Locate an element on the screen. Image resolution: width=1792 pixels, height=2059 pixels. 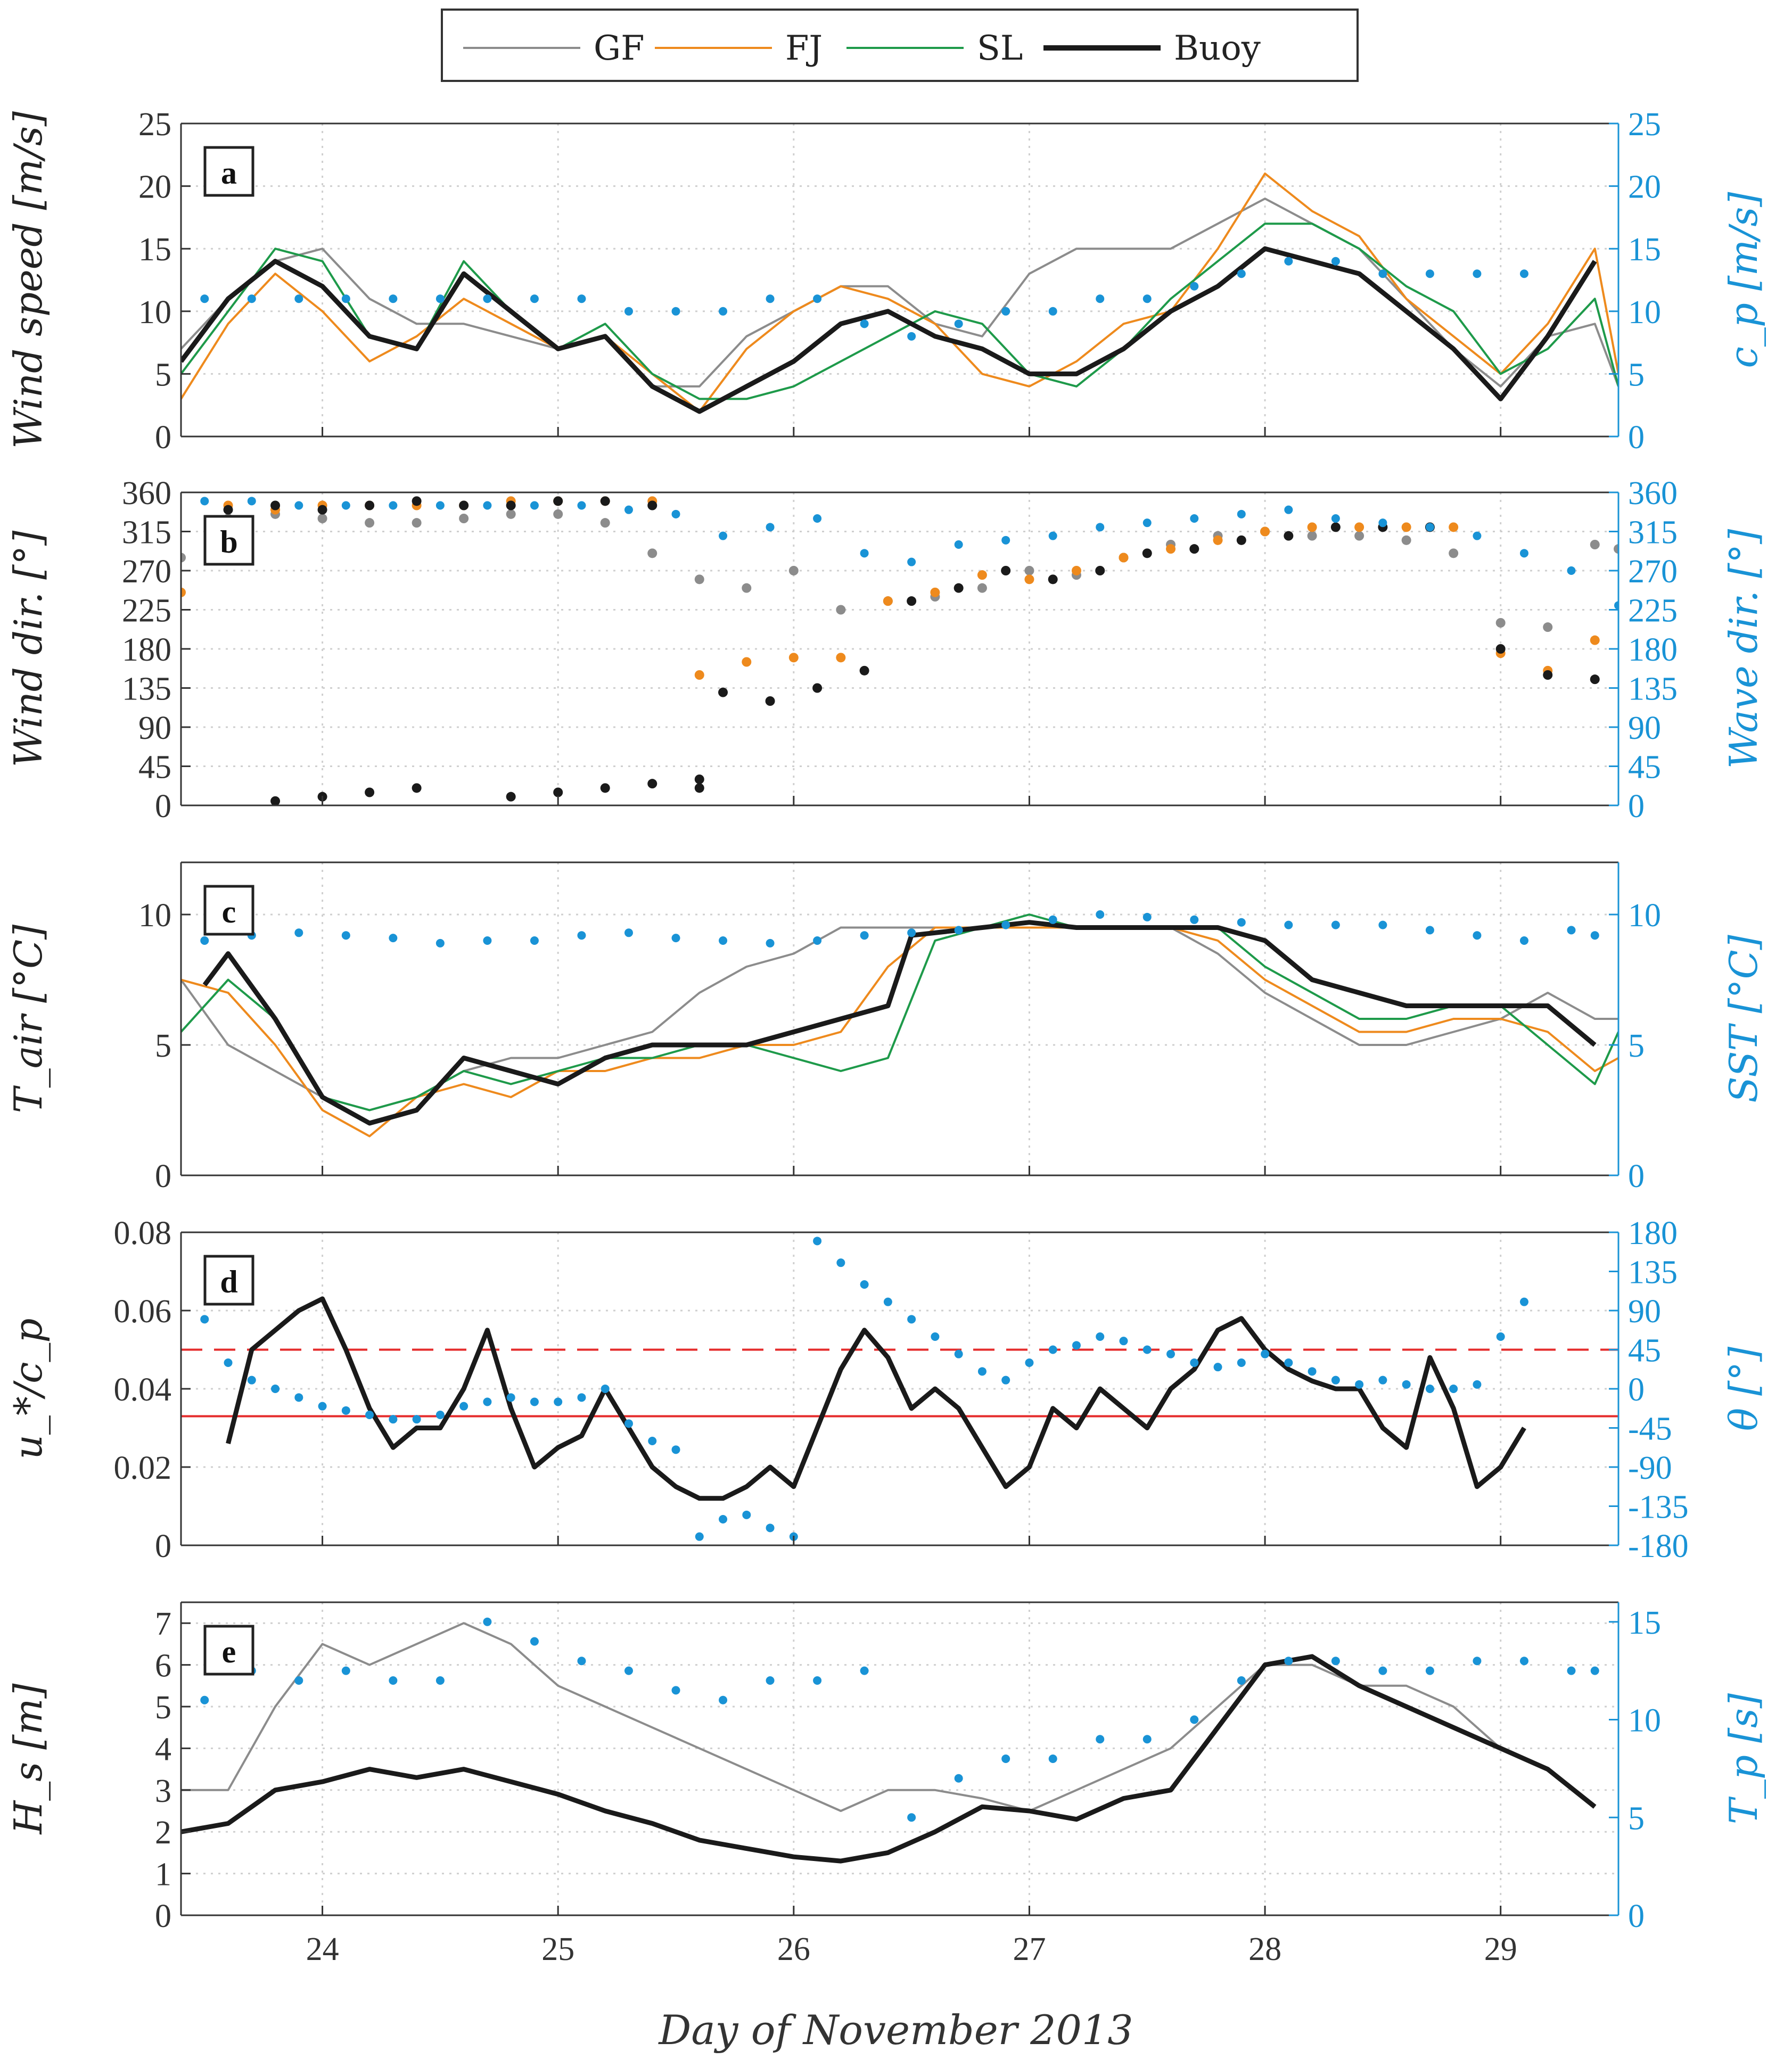
right-tick-label: -90 is located at coordinates (1650, 1468).